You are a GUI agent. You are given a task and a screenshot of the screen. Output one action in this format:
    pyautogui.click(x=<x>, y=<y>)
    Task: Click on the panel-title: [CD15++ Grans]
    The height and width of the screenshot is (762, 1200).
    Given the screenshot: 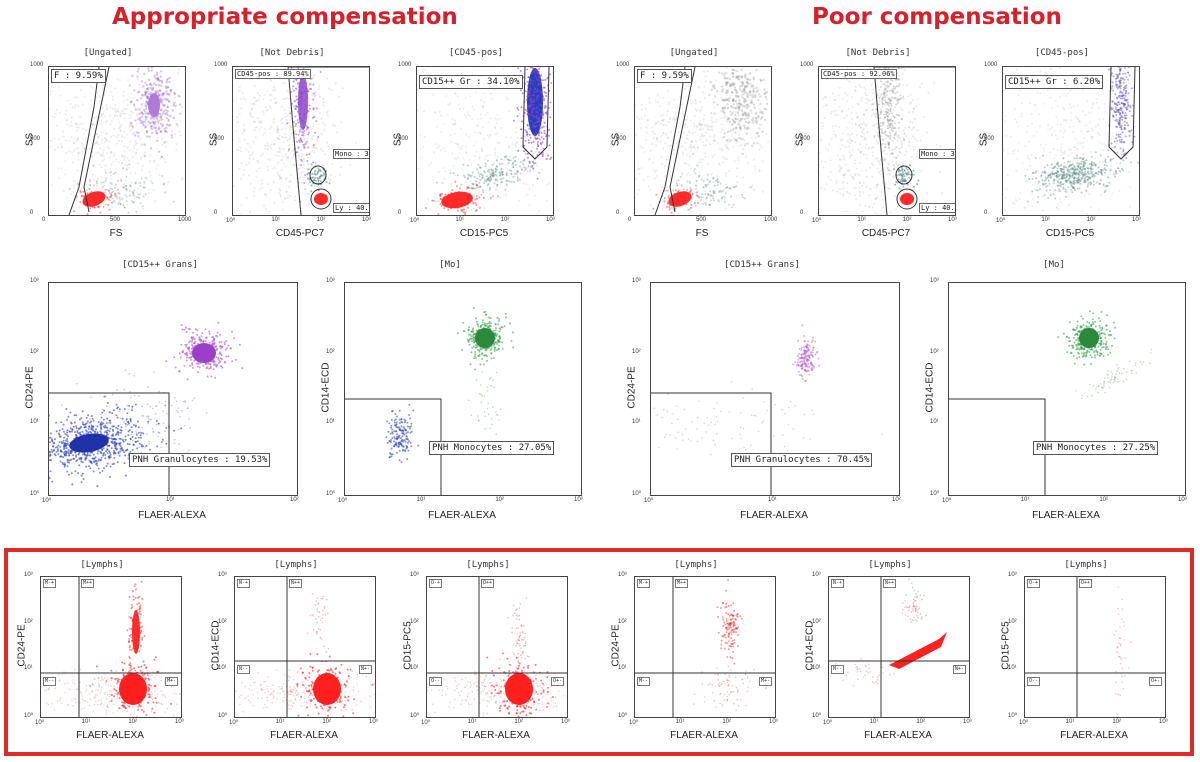 What is the action you would take?
    pyautogui.click(x=762, y=265)
    